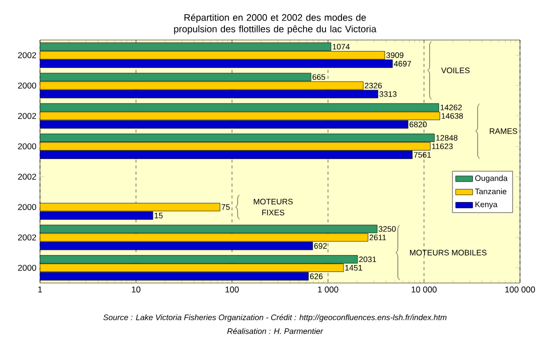 This screenshot has height=344, width=547. Describe the element at coordinates (328, 289) in the screenshot. I see `x-tick-label: 1 000` at that location.